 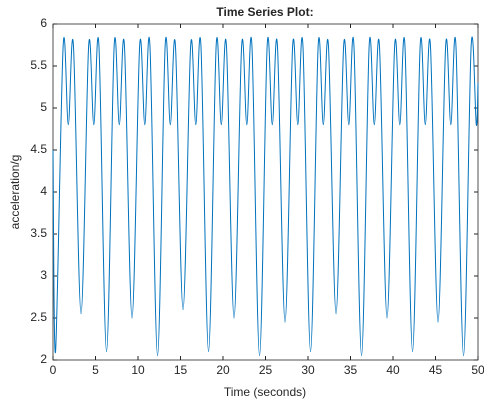 What do you see at coordinates (223, 370) in the screenshot?
I see `x-tick-label: 20` at bounding box center [223, 370].